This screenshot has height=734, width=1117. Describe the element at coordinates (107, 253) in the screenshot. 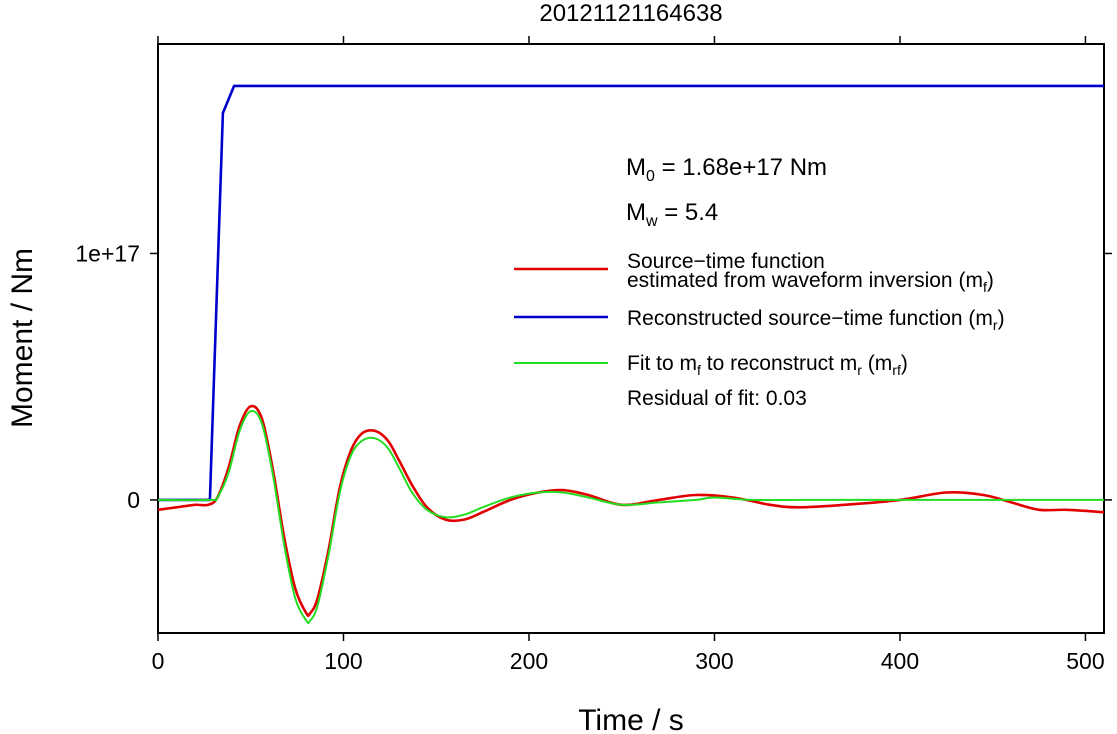

I see `y-tick-label: 1e+17` at that location.